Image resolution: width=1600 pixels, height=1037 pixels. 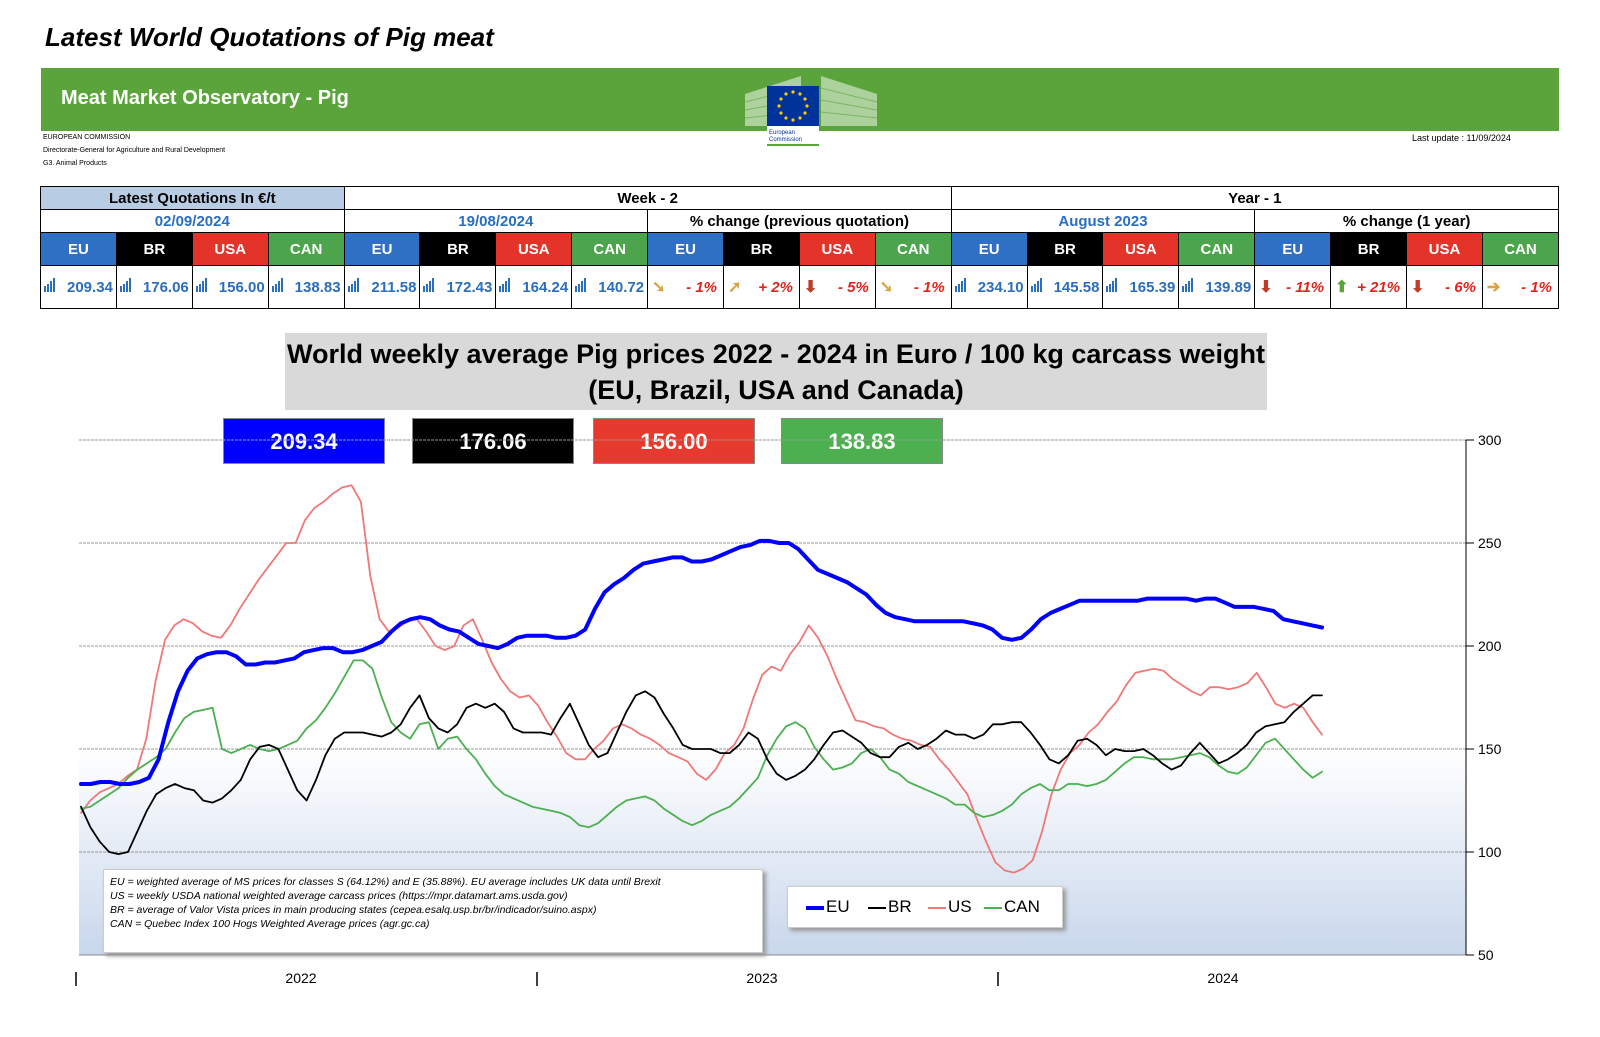 What do you see at coordinates (761, 287) in the screenshot?
I see `change-week_changes-br: ➚ + 2%` at bounding box center [761, 287].